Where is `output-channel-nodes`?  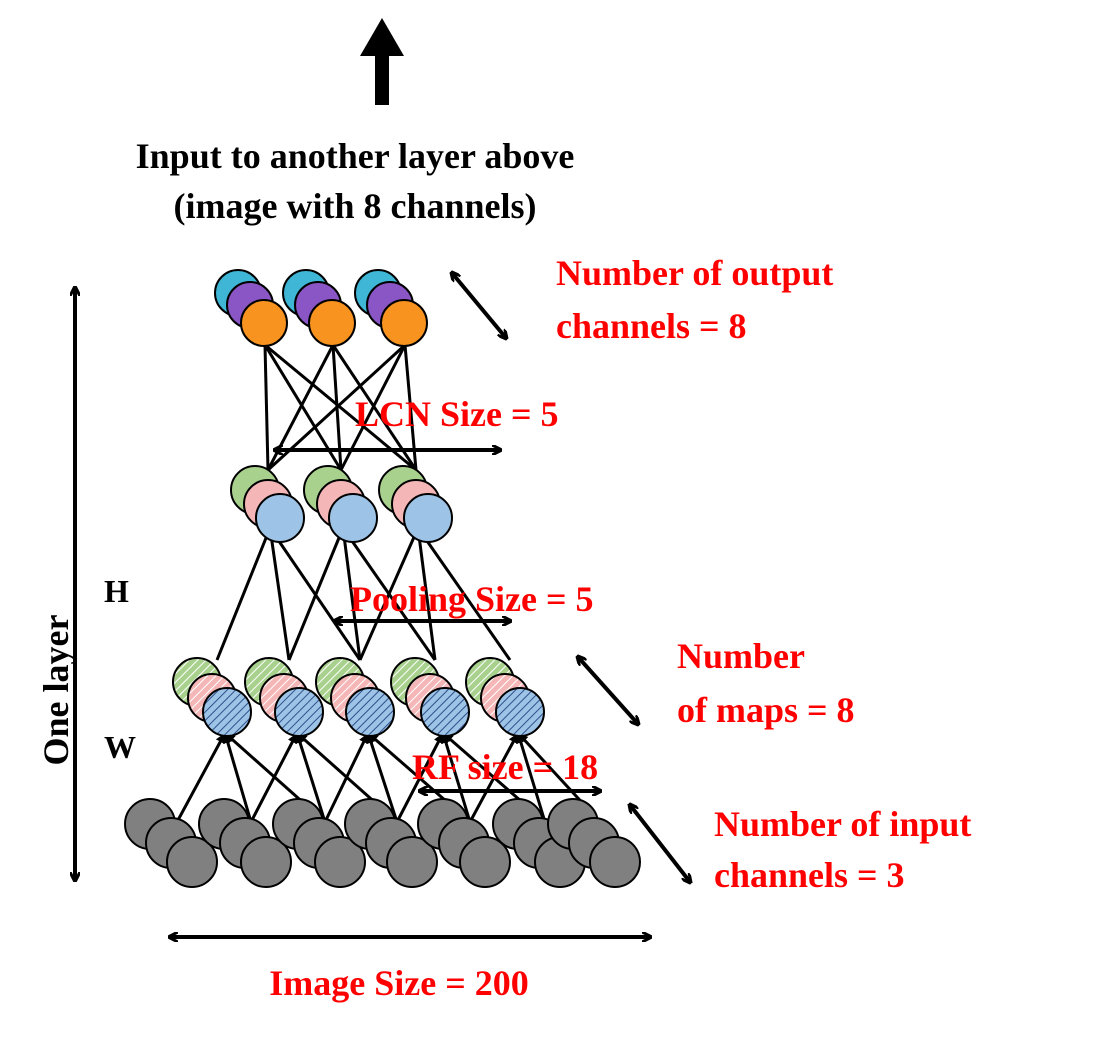
output-channel-nodes is located at coordinates (321, 308).